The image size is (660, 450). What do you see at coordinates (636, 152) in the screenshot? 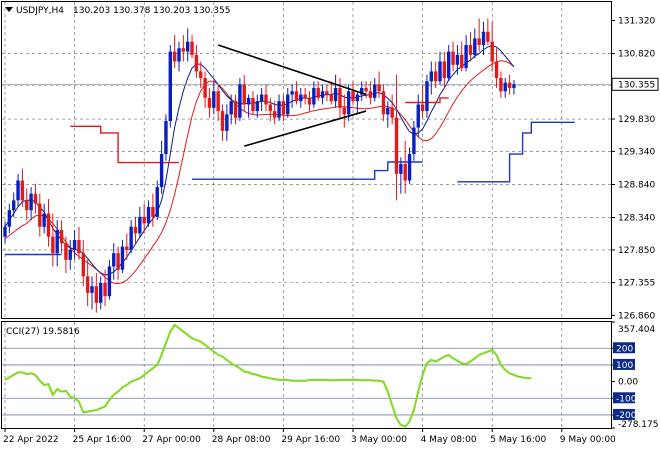
I see `price-tick-label: 129.340` at bounding box center [636, 152].